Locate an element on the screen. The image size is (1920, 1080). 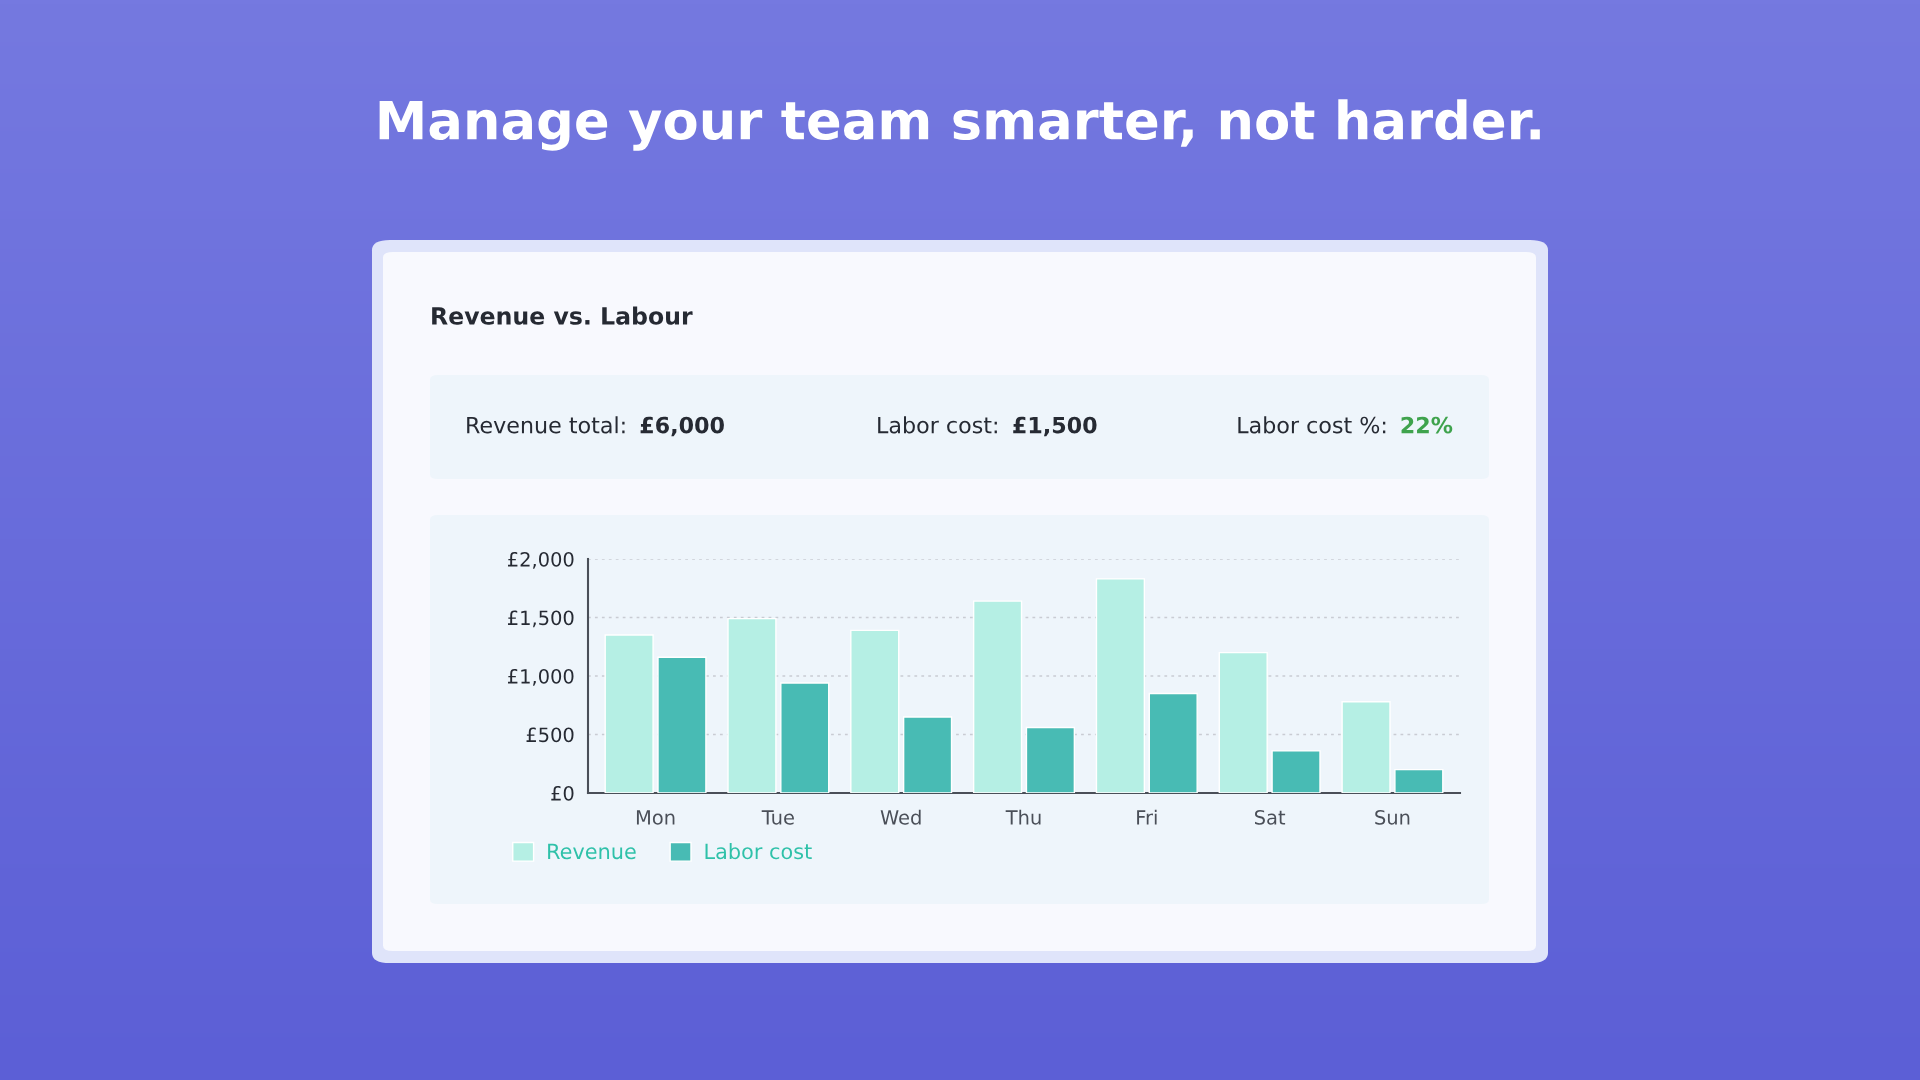
legend-label: Labor cost is located at coordinates (758, 851).